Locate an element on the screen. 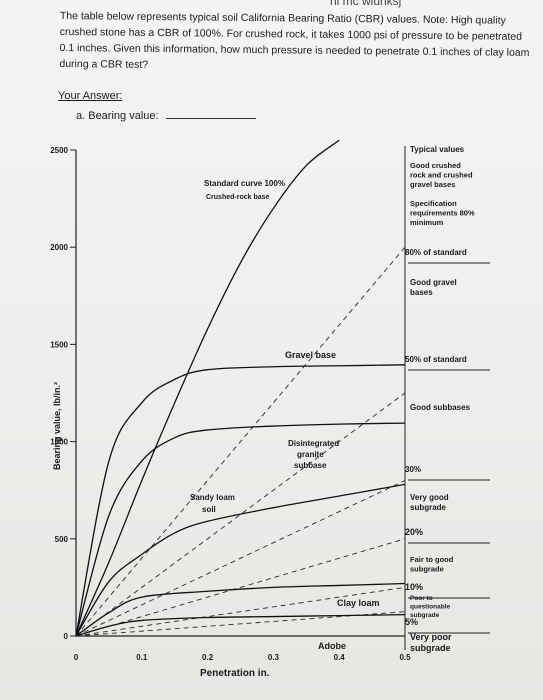 The image size is (543, 700). right-note-line: 80% of standard is located at coordinates (436, 252).